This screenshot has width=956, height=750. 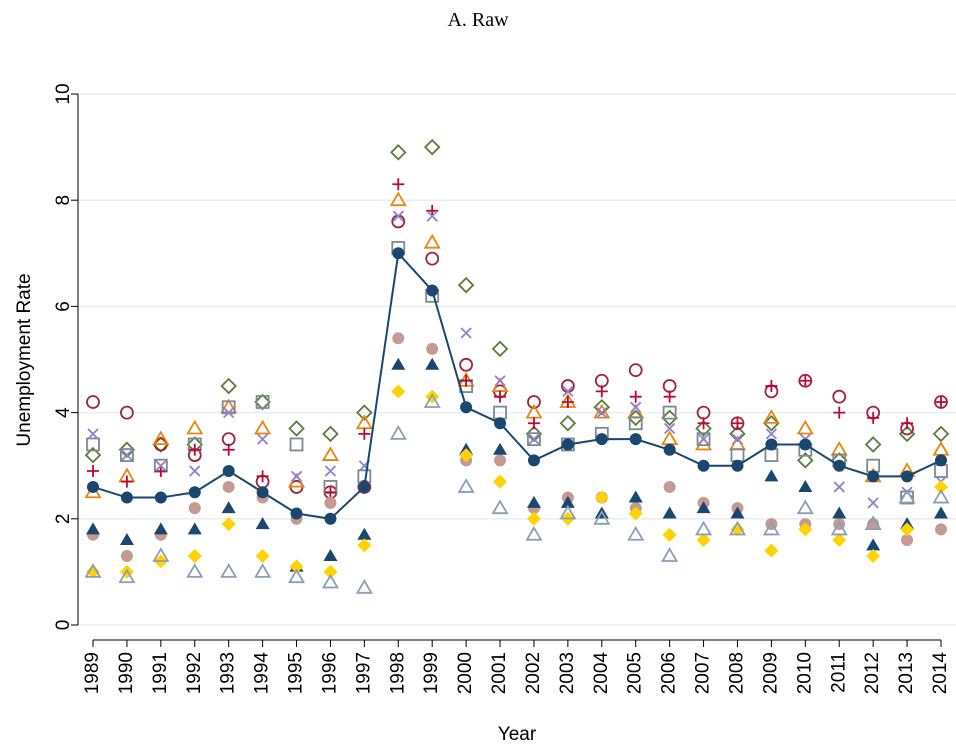 What do you see at coordinates (872, 673) in the screenshot?
I see `x-tick-label: 2012` at bounding box center [872, 673].